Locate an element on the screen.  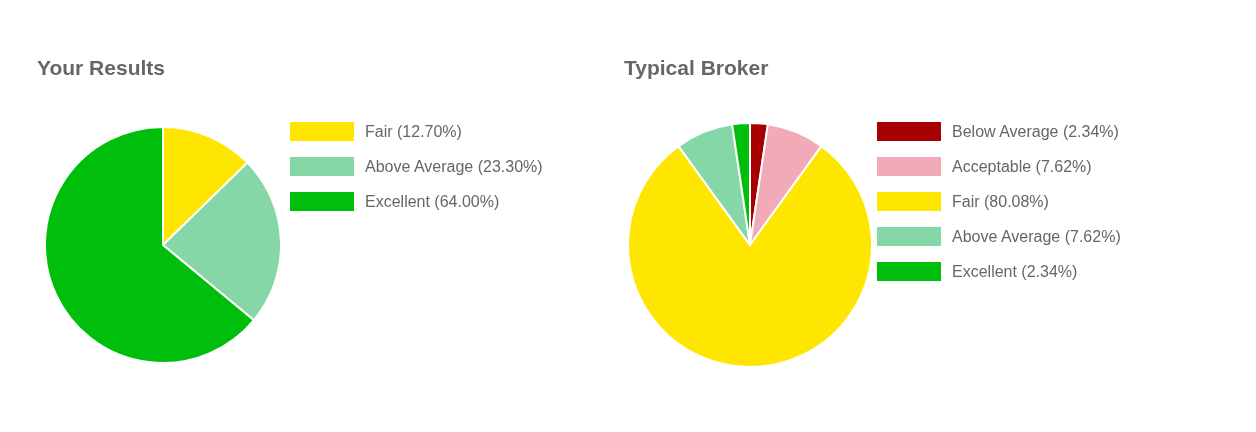
legend-label: Acceptable (7.62%) is located at coordinates (1022, 166).